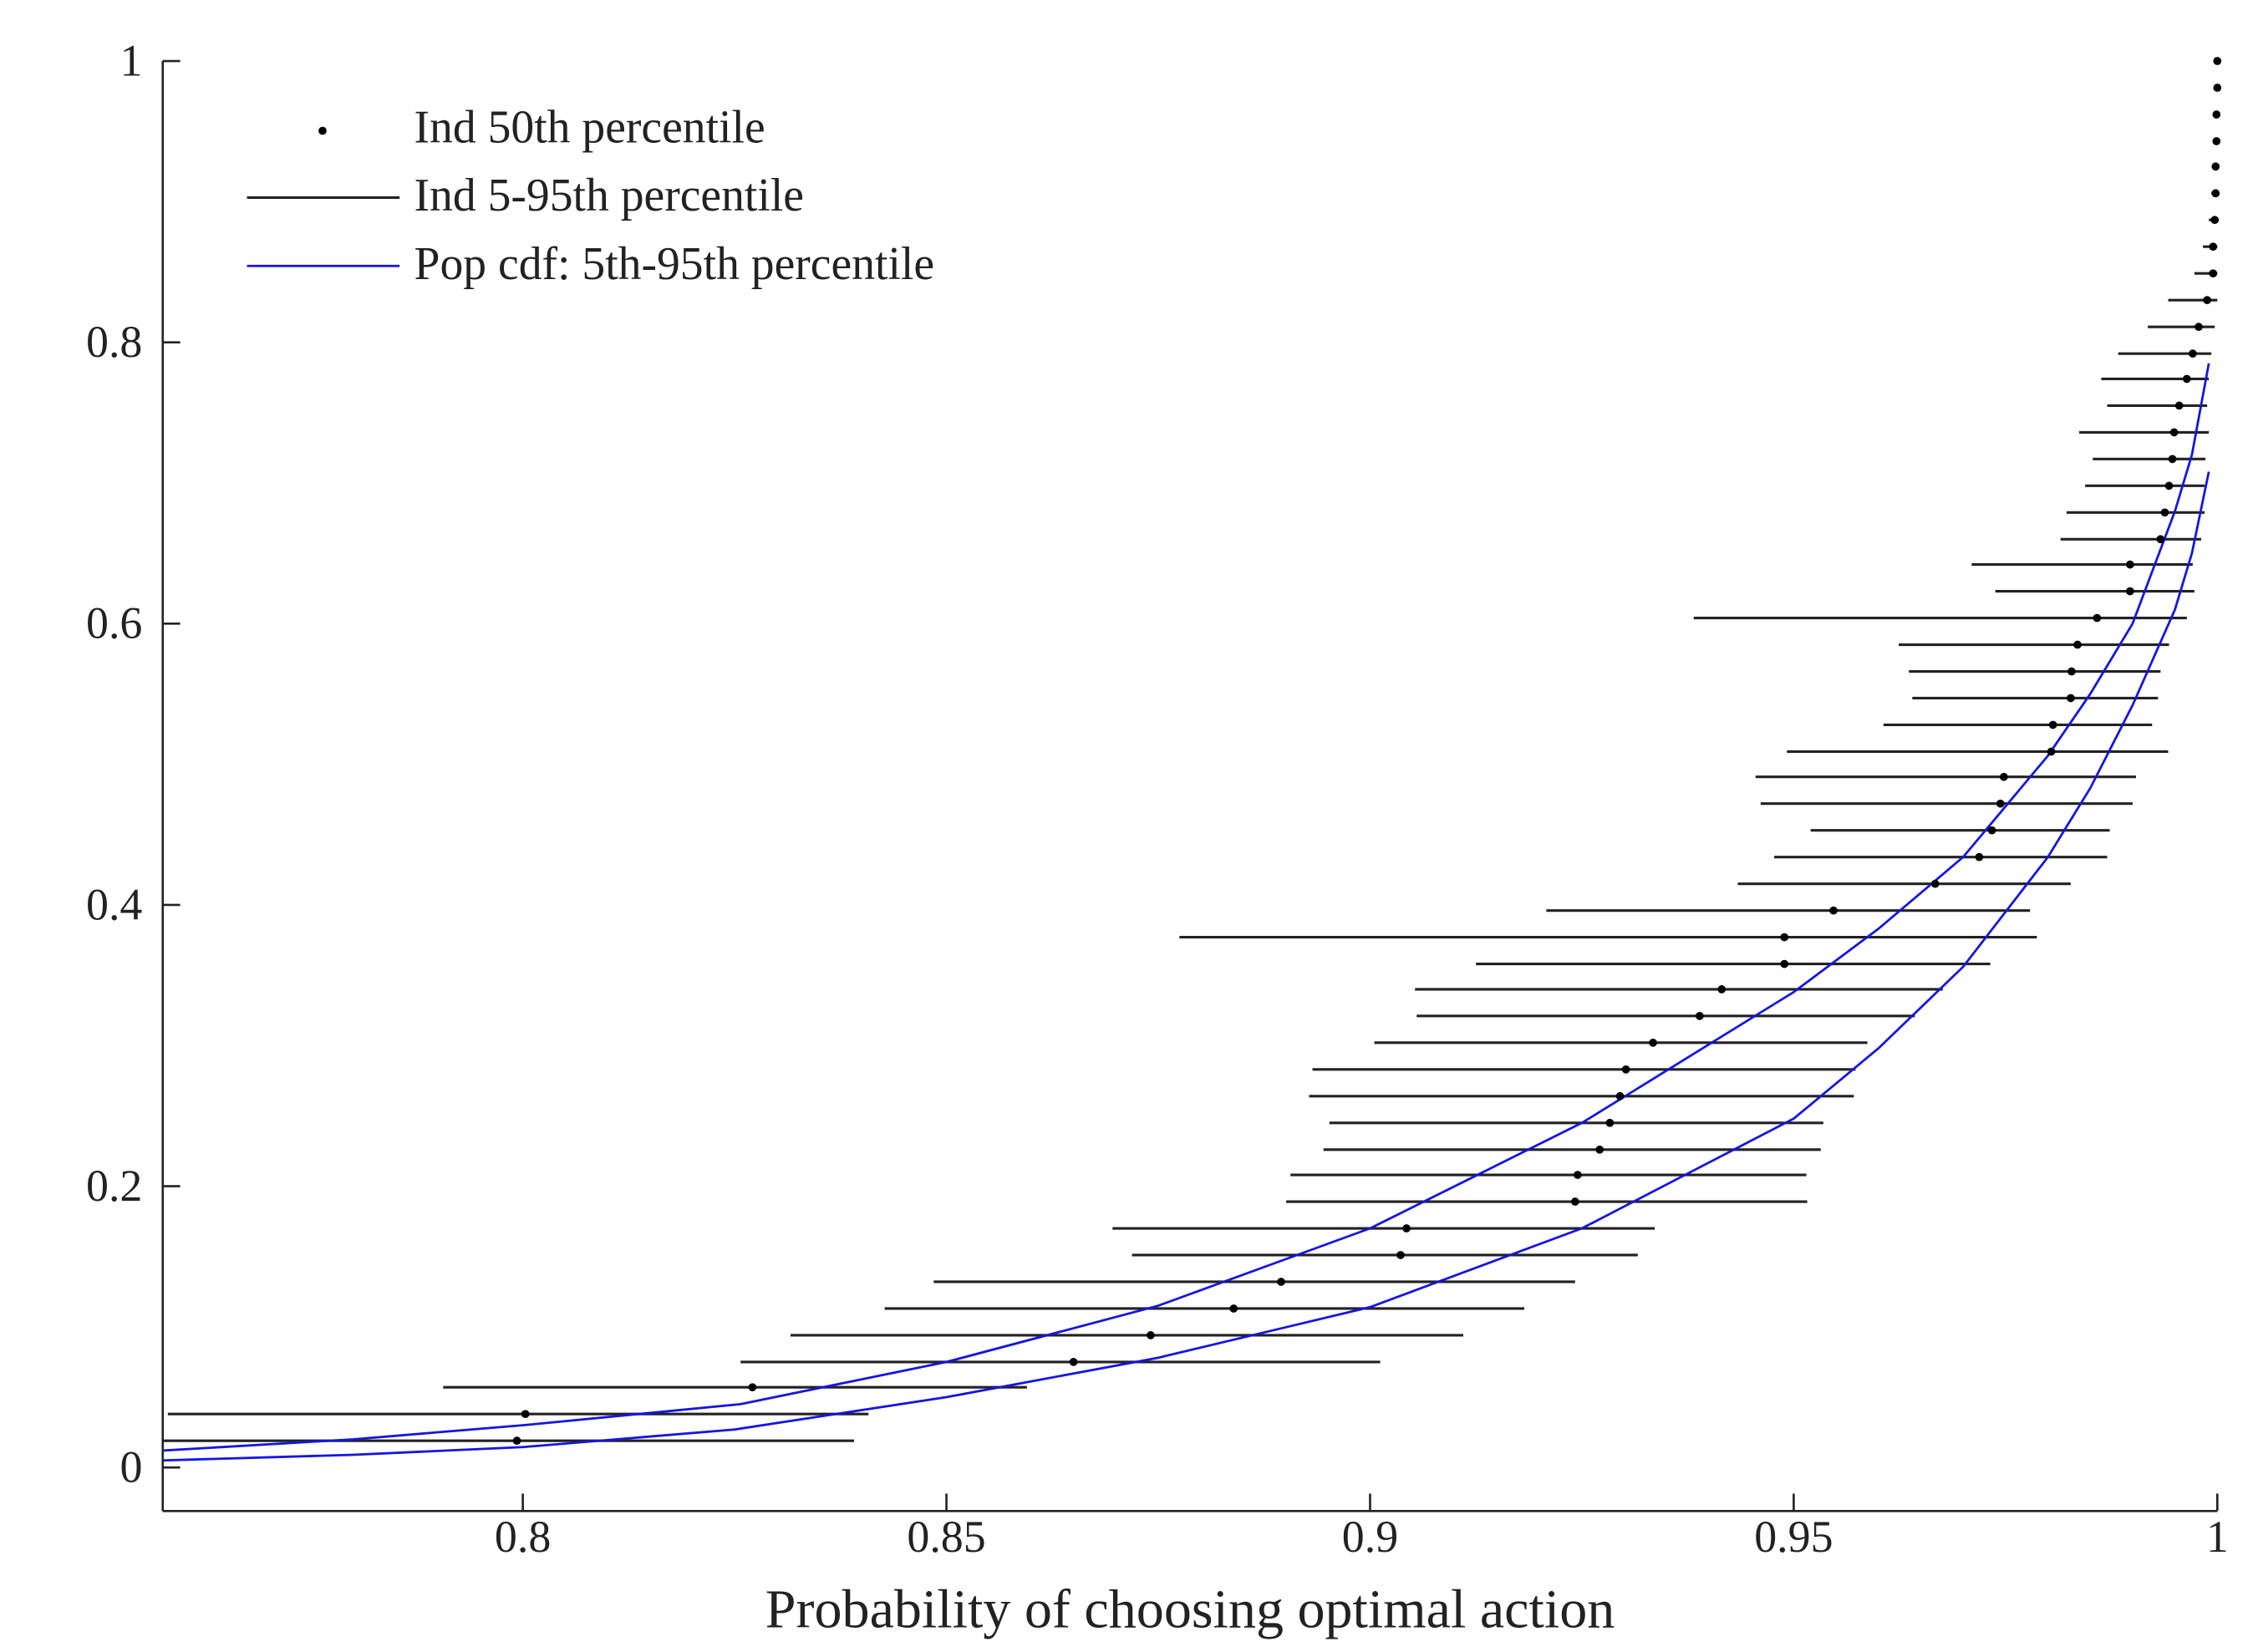 The image size is (2258, 1652). I want to click on y-tick-label: 1, so click(131, 60).